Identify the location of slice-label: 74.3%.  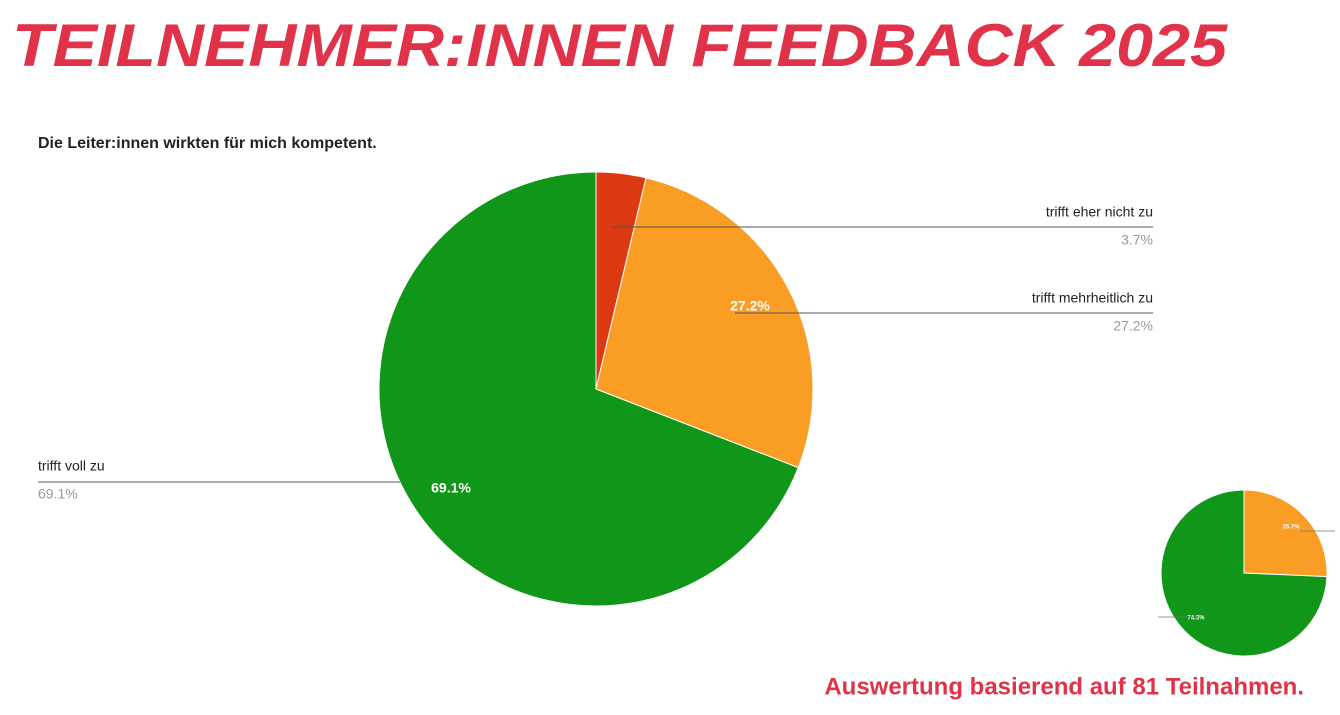
(1196, 619).